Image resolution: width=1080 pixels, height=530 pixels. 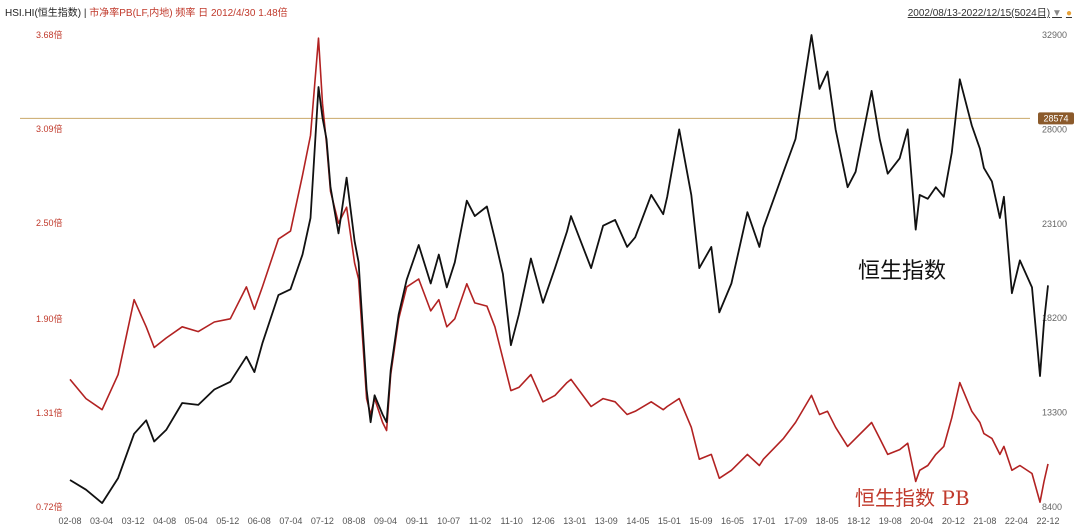 What do you see at coordinates (795, 521) in the screenshot?
I see `x-tick-label: 17-09` at bounding box center [795, 521].